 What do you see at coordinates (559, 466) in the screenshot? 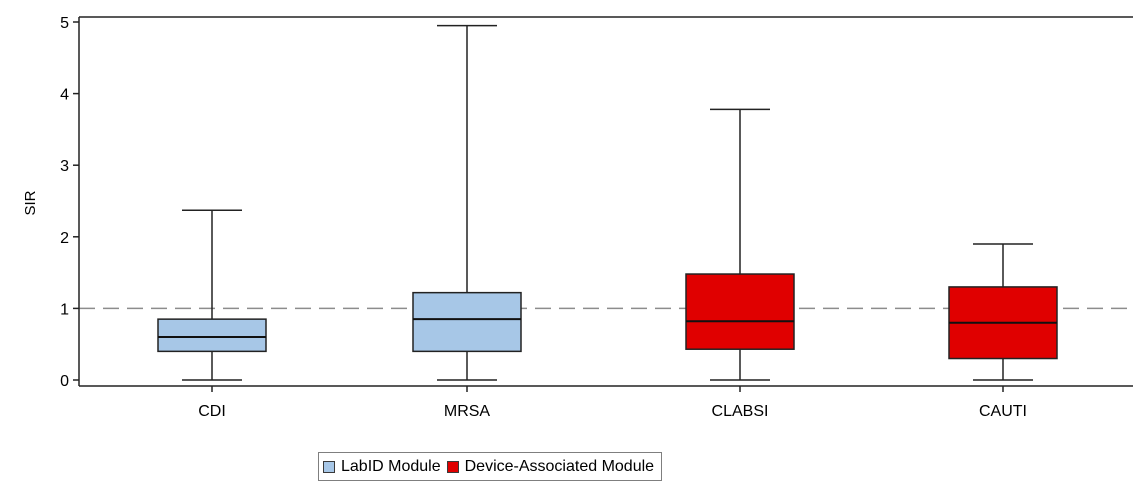
I see `legend-label-device-associated: Device-Associated Module` at bounding box center [559, 466].